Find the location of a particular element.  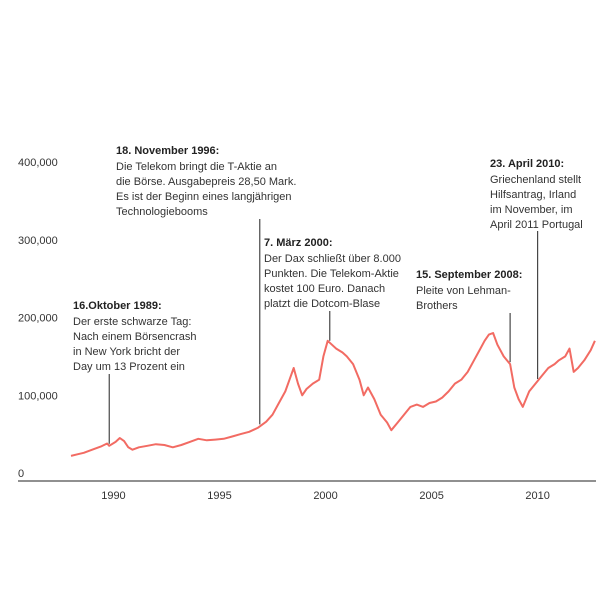

annotation-text-line: Hilfsantrag, Irland is located at coordinates (533, 195).